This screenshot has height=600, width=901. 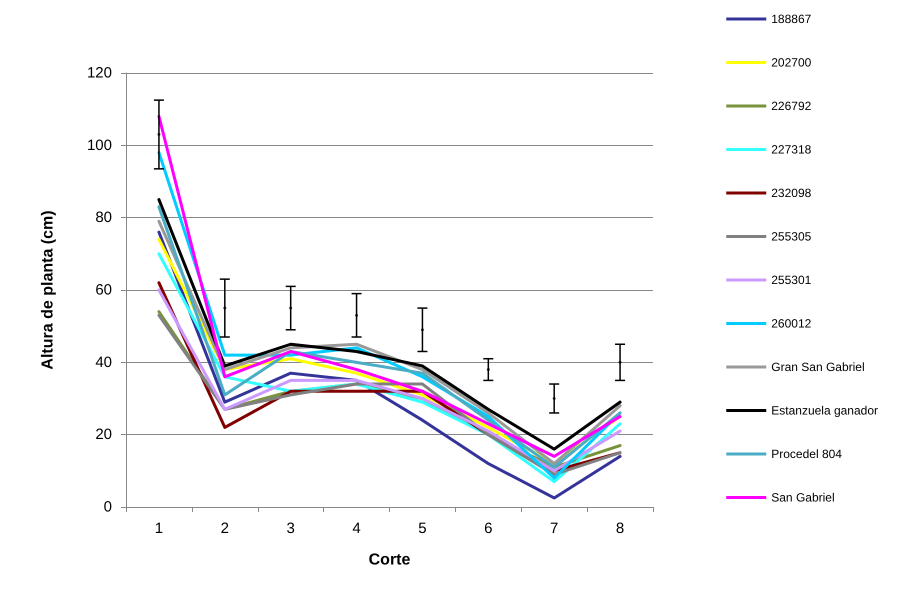 I want to click on y-tick-label: 80, so click(x=103, y=217).